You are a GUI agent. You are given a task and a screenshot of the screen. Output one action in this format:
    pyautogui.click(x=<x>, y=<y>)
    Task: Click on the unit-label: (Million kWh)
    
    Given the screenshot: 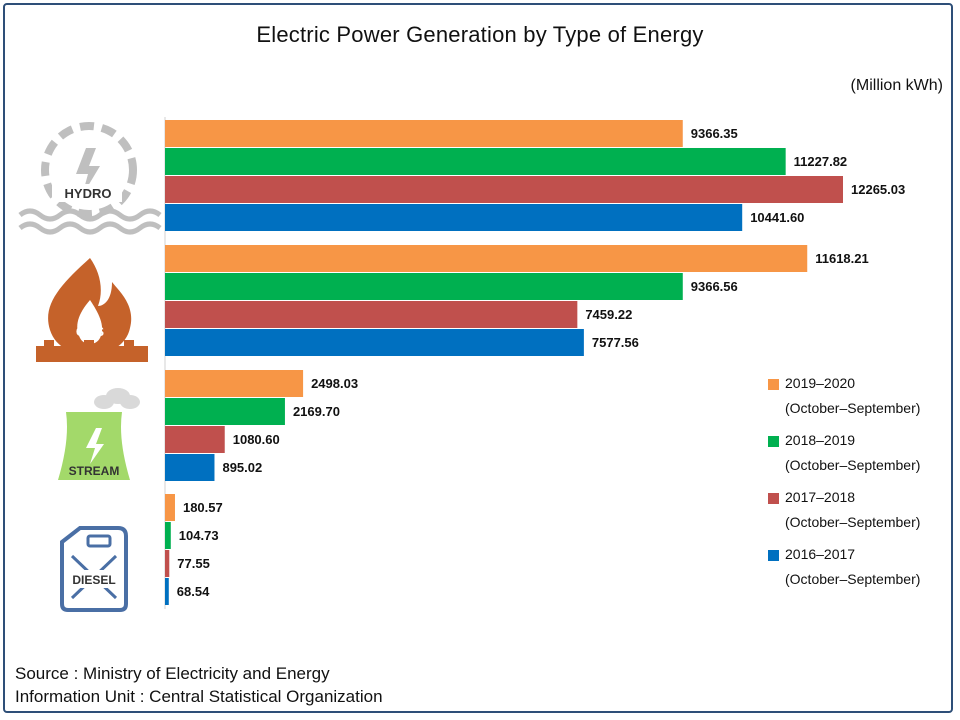 What is the action you would take?
    pyautogui.click(x=896, y=85)
    